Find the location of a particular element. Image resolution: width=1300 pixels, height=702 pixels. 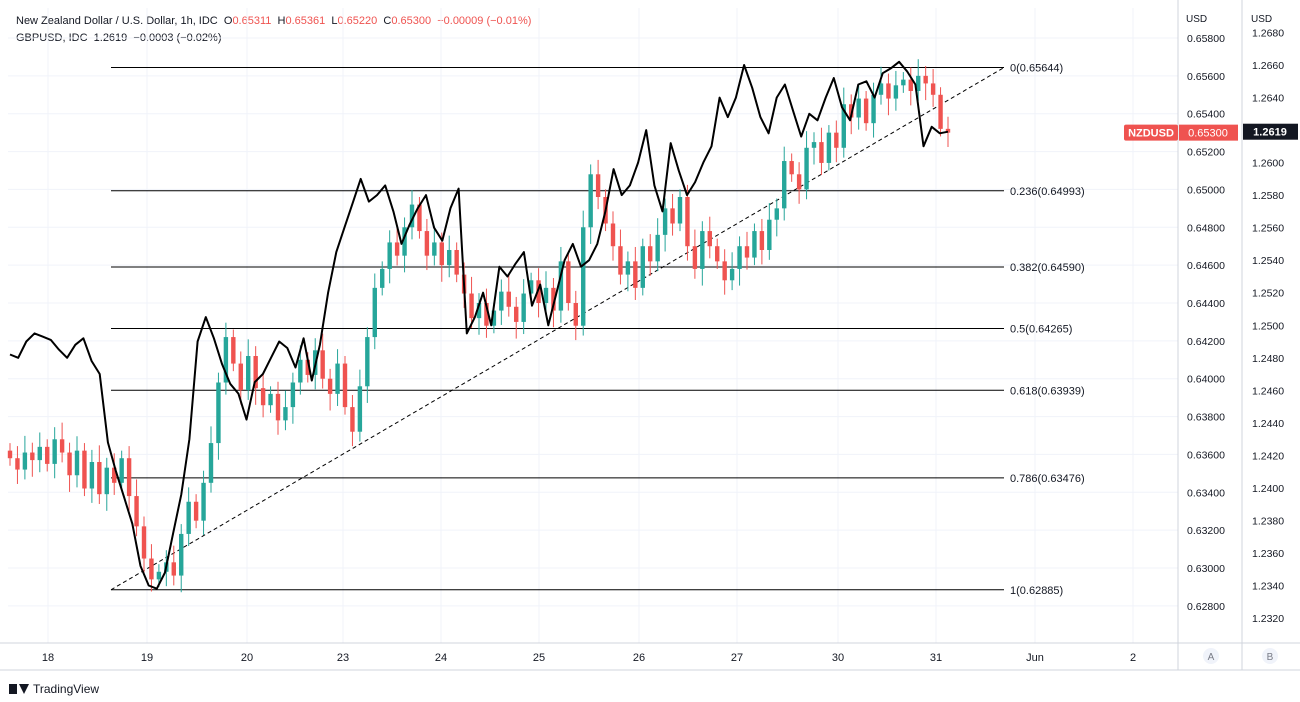

time-axis-tick-label: 24 is located at coordinates (441, 658).